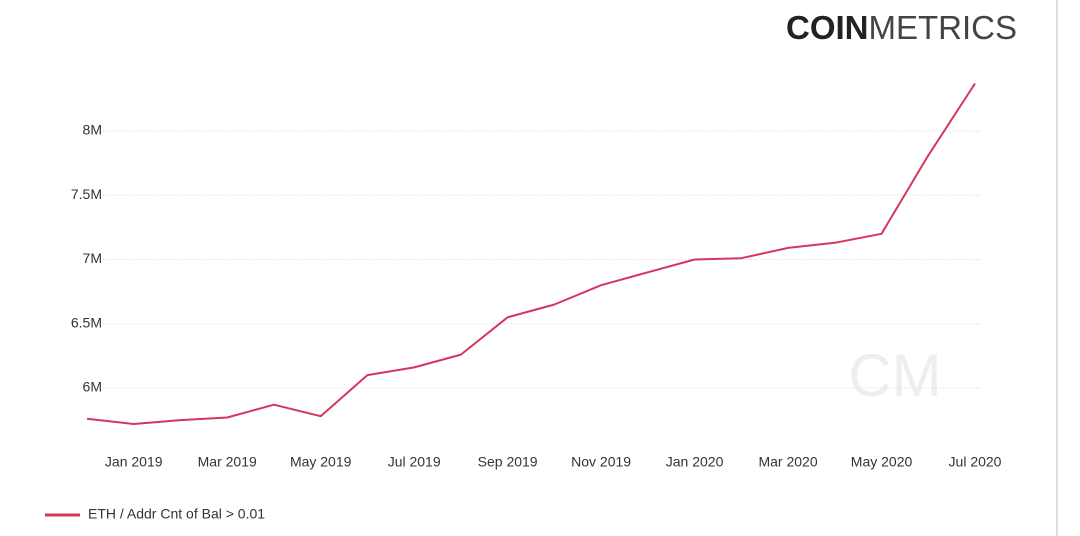  What do you see at coordinates (827, 27) in the screenshot?
I see `brand-bold: COIN` at bounding box center [827, 27].